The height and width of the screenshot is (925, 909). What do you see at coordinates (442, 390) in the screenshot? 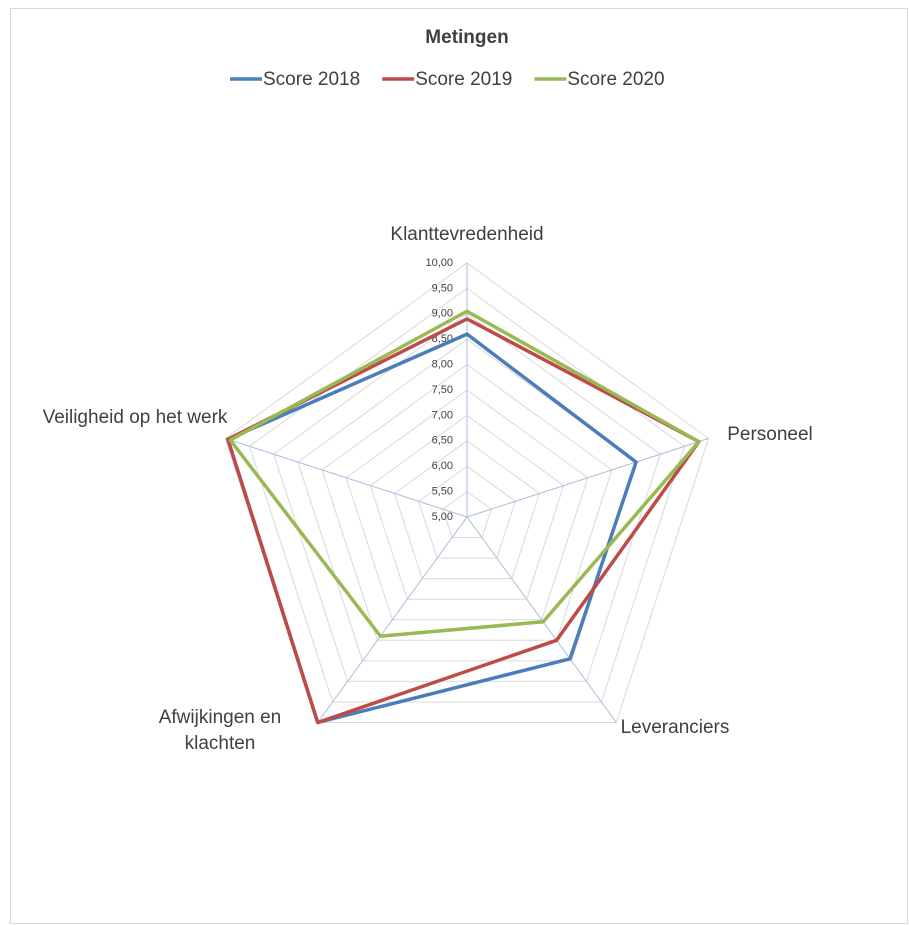
I see `y-tick-label: 7,50` at bounding box center [442, 390].